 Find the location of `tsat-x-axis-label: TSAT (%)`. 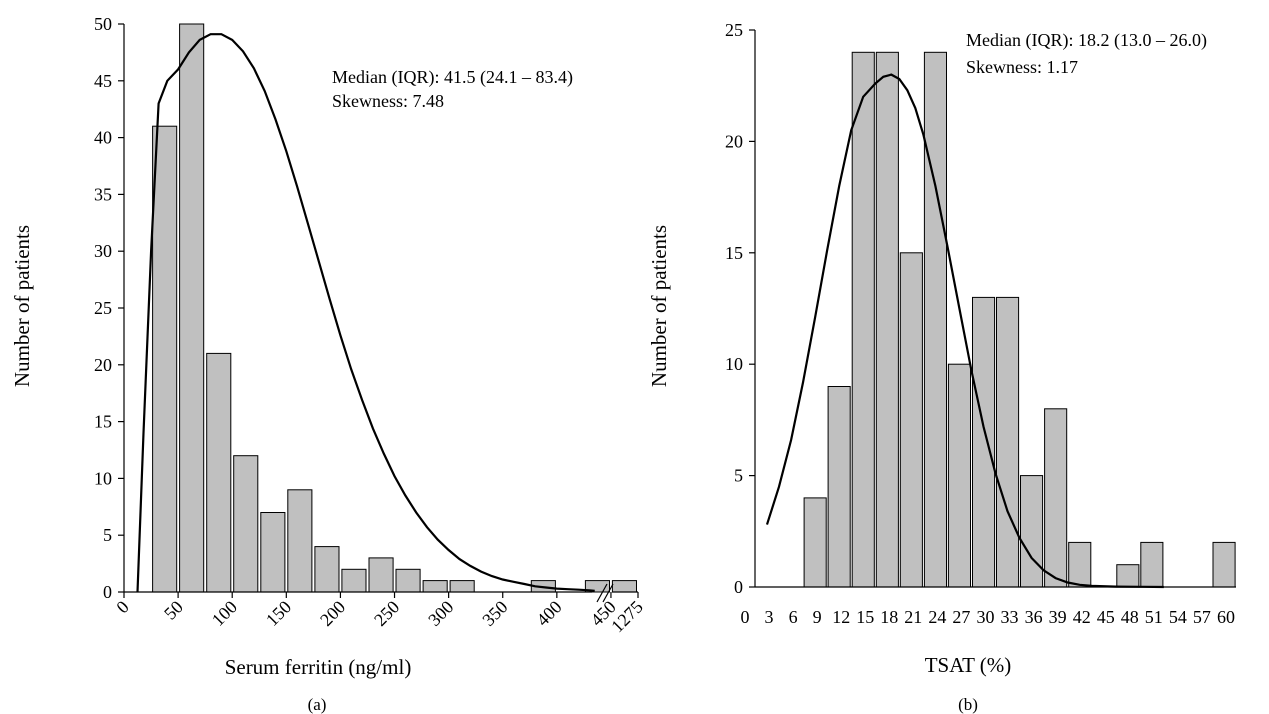

tsat-x-axis-label: TSAT (%) is located at coordinates (968, 665).